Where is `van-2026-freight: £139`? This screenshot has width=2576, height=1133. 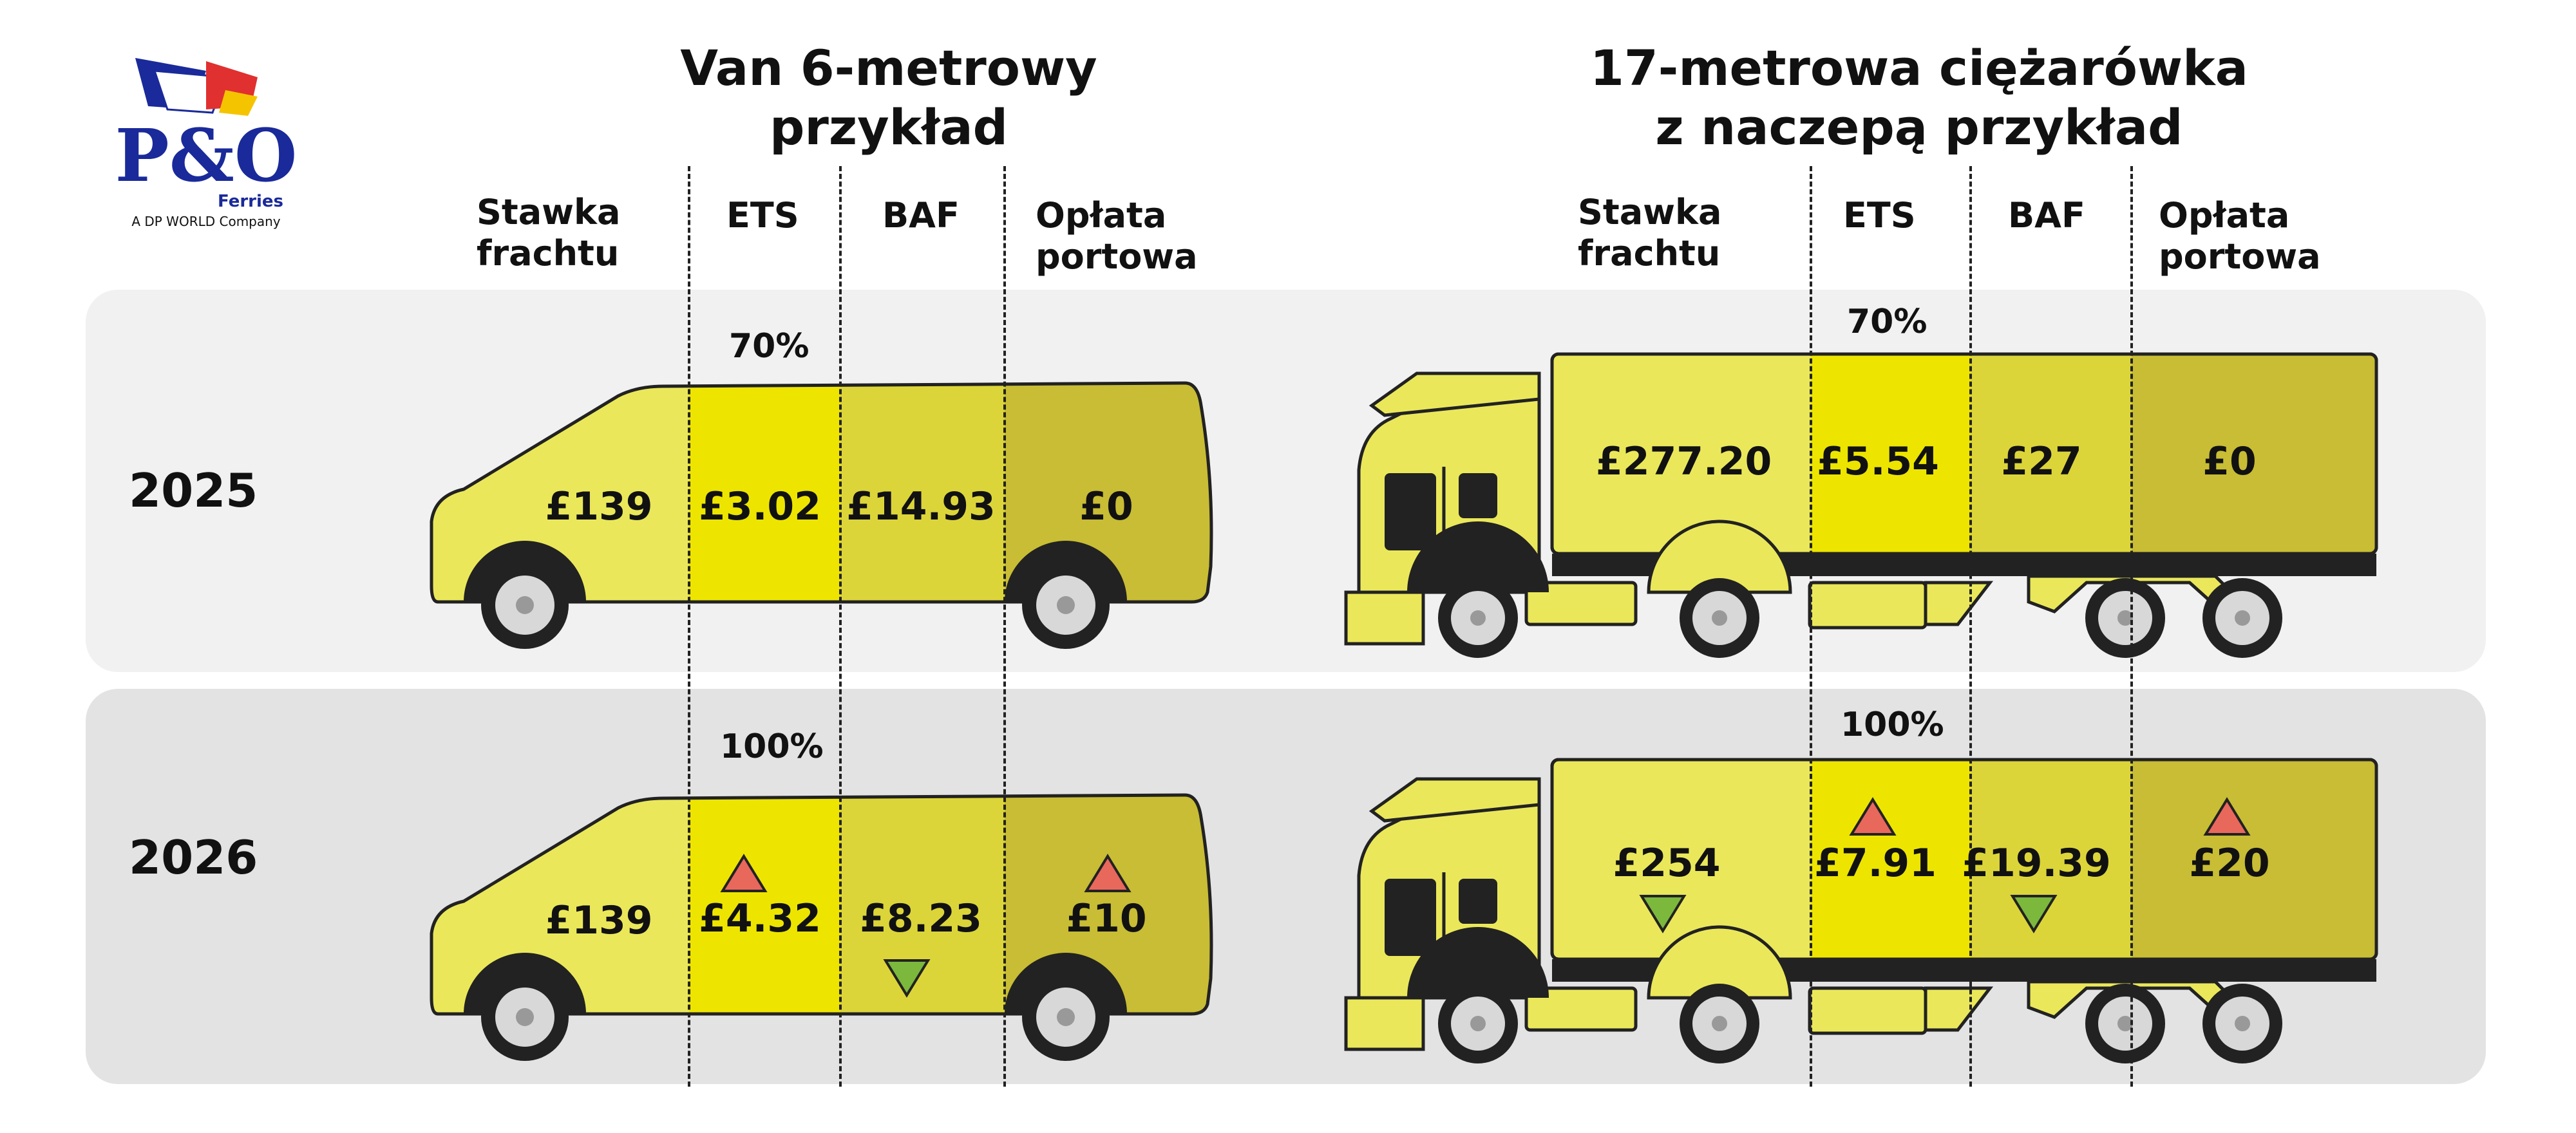 van-2026-freight: £139 is located at coordinates (599, 921).